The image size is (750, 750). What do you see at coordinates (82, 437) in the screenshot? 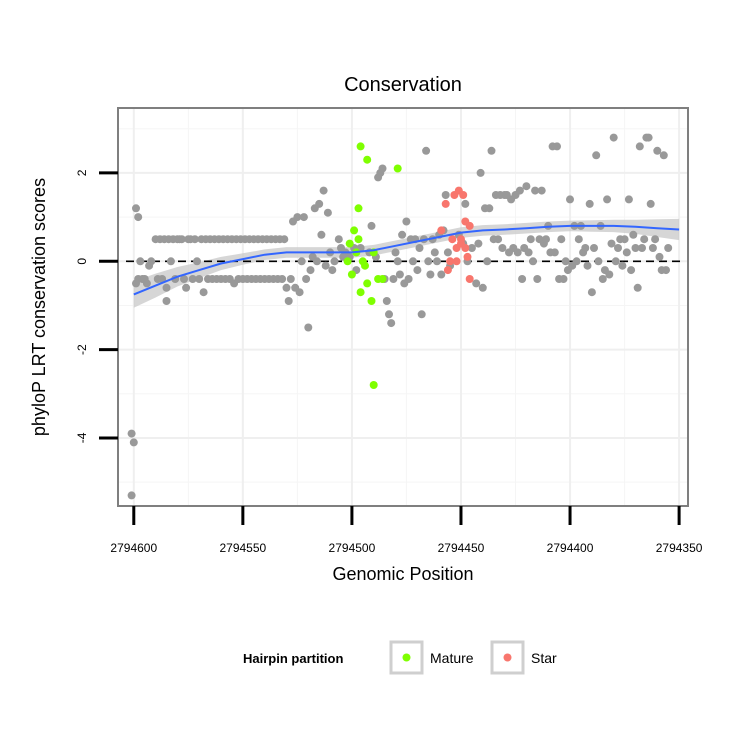
I see `y-tick-label: -4` at bounding box center [82, 437].